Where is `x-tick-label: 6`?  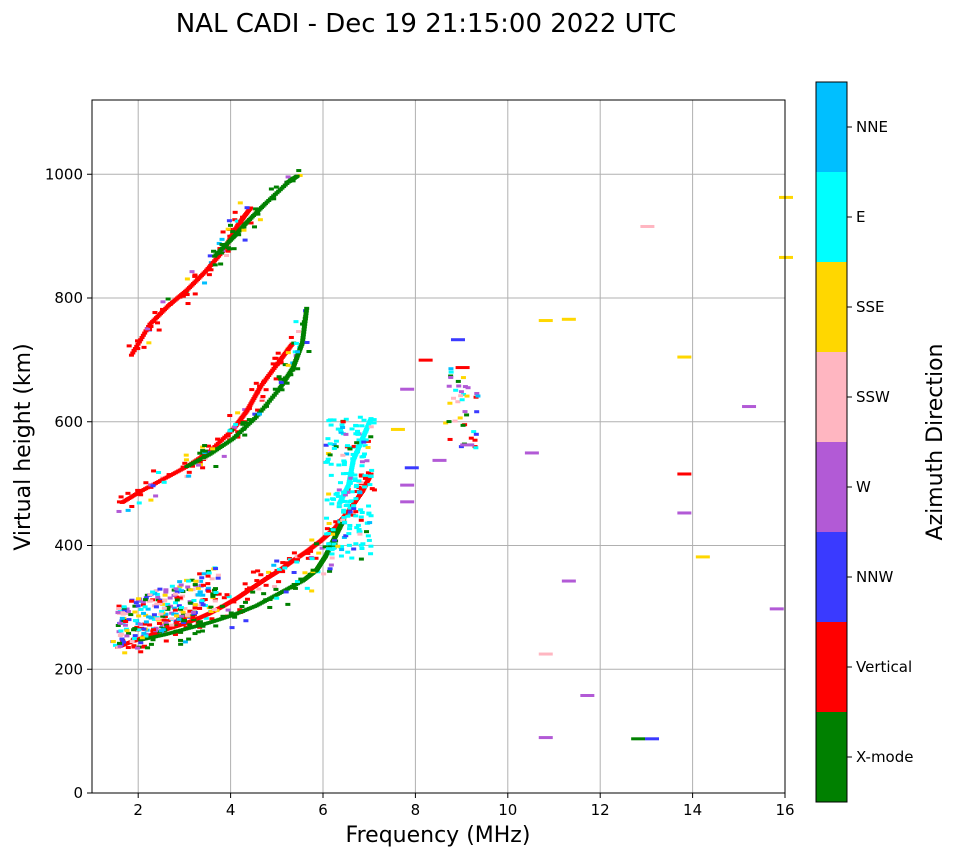
x-tick-label: 6 is located at coordinates (323, 810).